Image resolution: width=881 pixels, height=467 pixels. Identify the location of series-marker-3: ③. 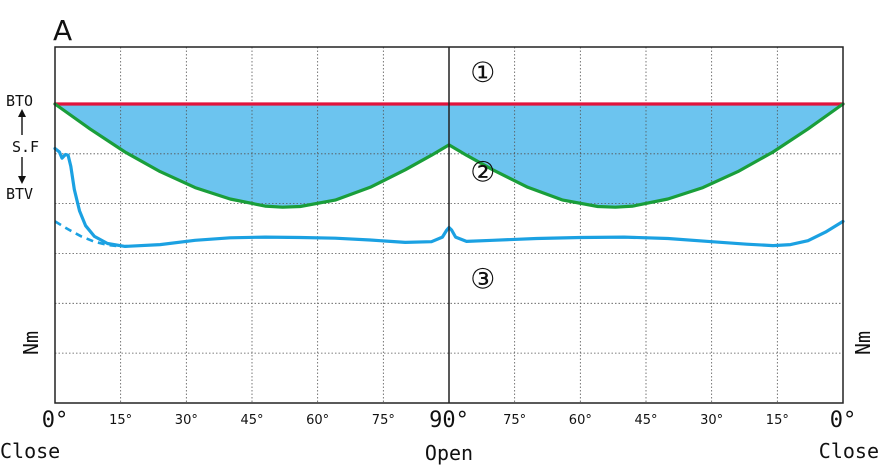
(482, 278).